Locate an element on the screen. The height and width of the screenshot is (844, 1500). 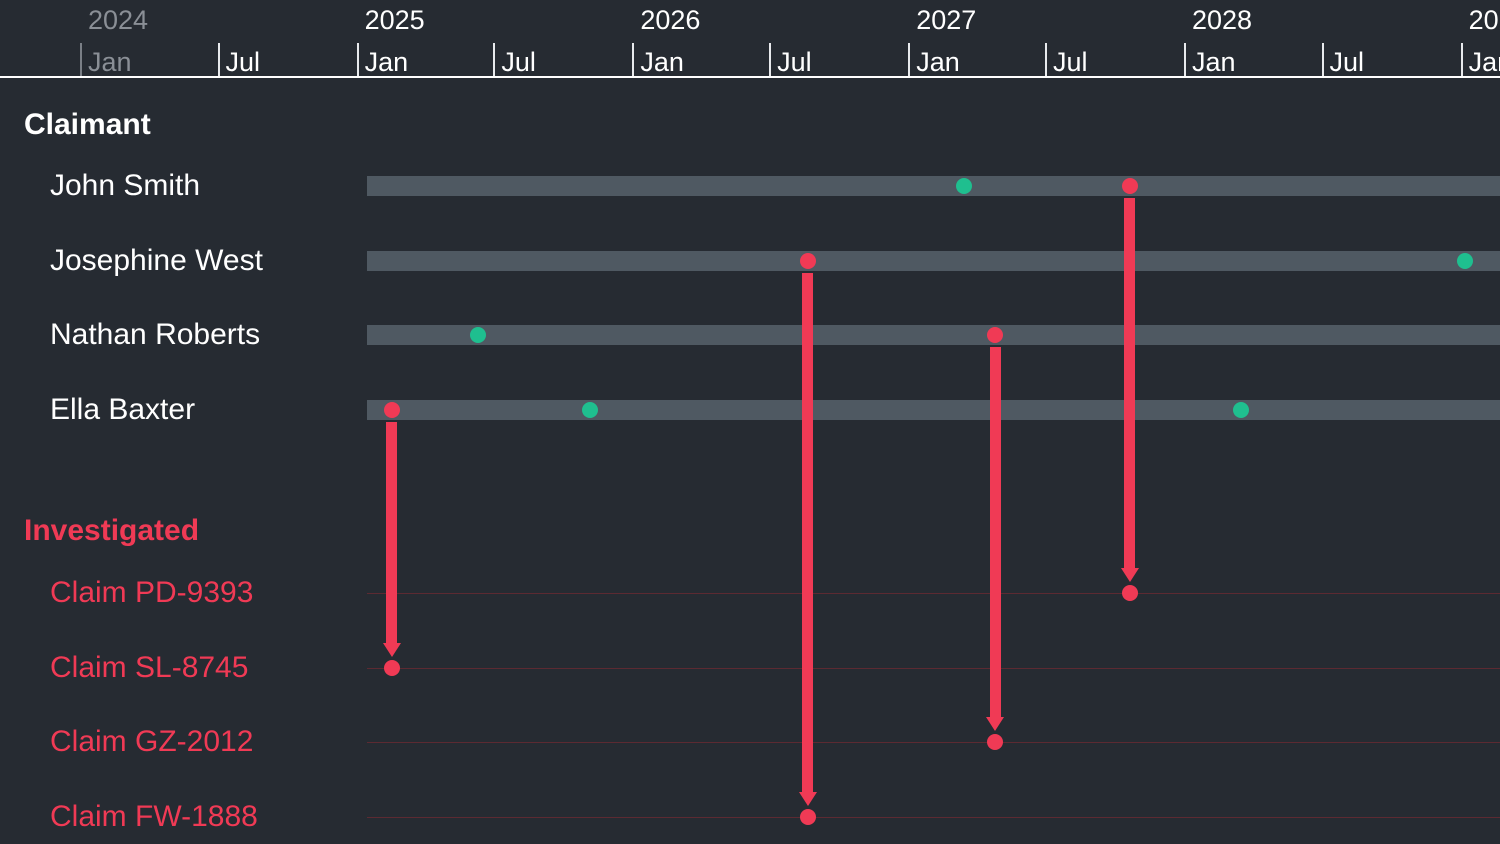
claimant-row-label: Ella Baxter is located at coordinates (123, 409).